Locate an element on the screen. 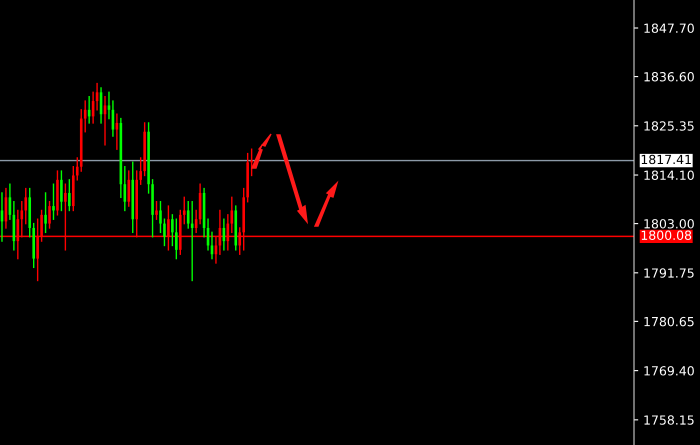 The image size is (700, 445). y-tick-label: 1814.10 is located at coordinates (669, 175).